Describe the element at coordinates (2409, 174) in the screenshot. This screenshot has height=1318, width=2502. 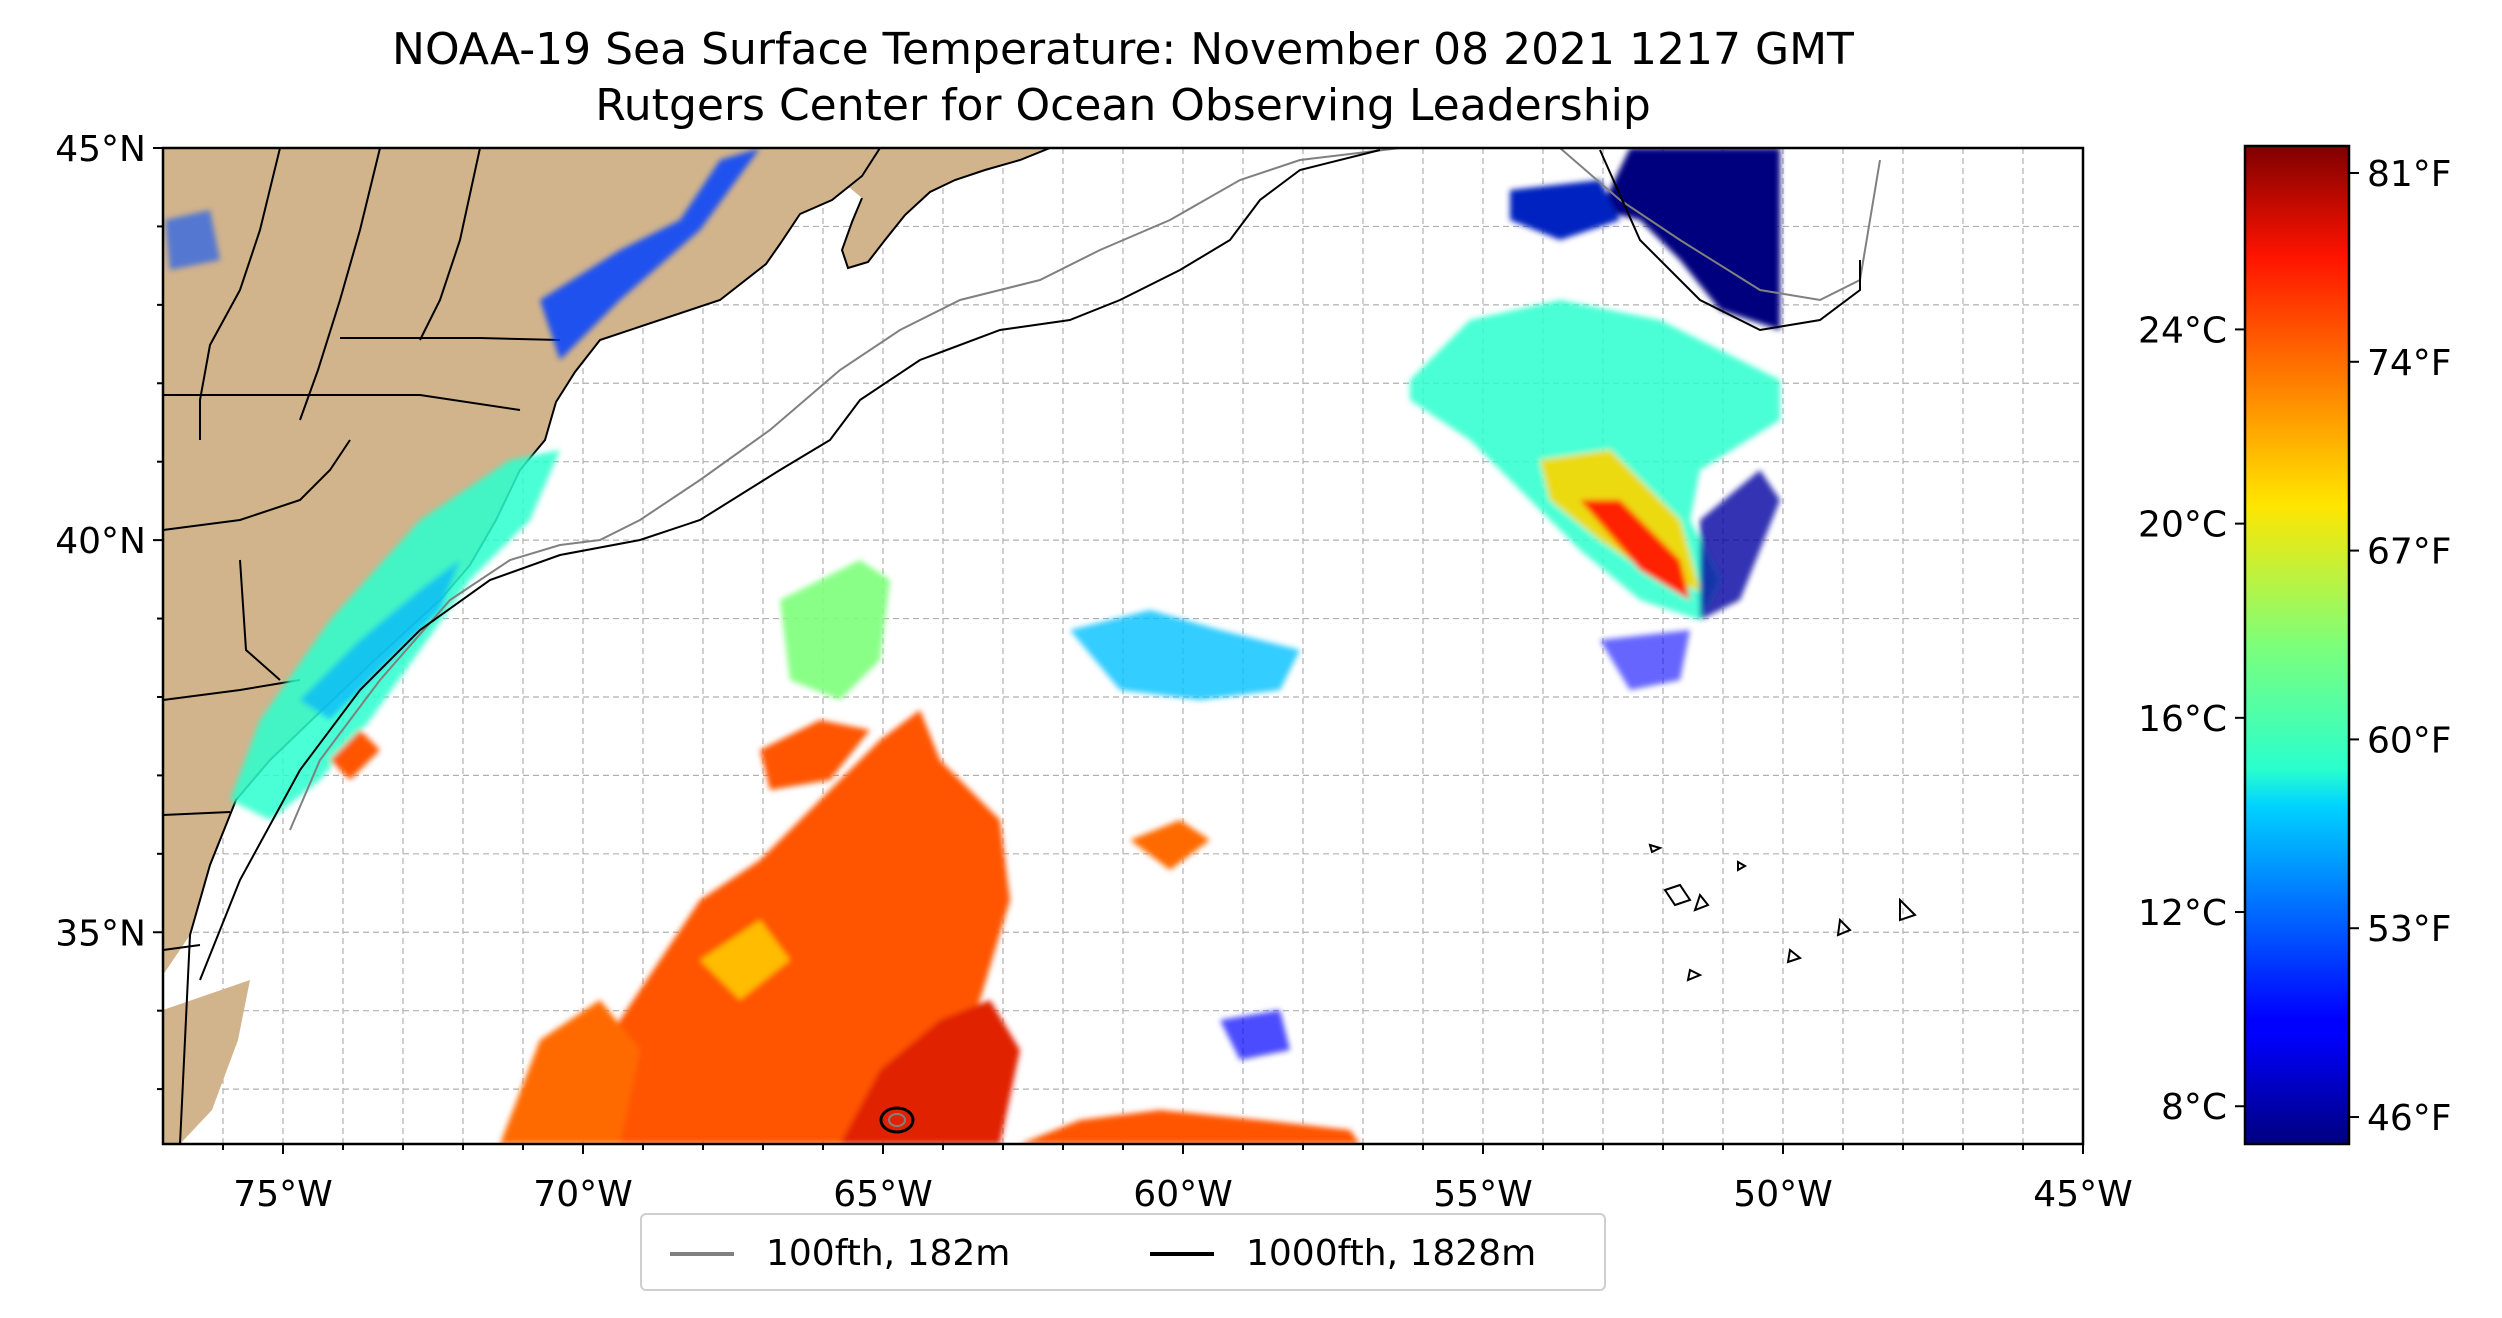
I see `colorbar-label-f: 81°F` at that location.